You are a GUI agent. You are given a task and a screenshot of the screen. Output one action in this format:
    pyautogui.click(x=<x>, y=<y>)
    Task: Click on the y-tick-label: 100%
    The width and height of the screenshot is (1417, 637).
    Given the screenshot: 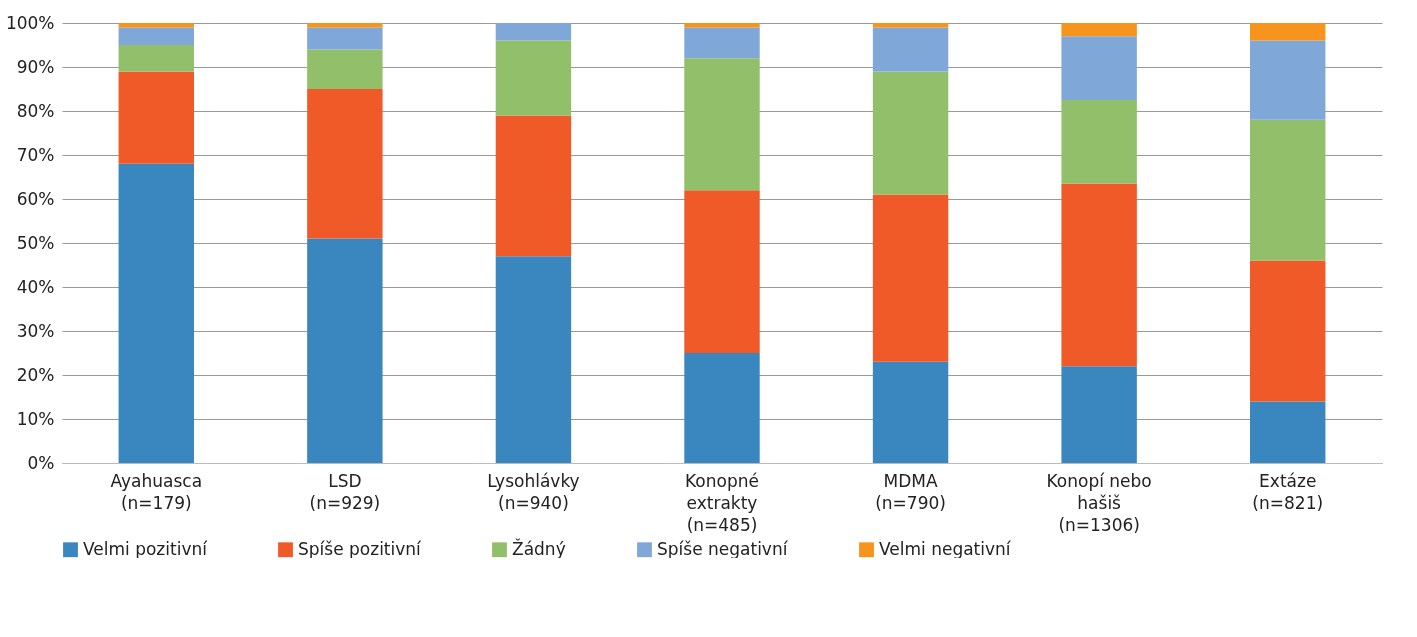 What is the action you would take?
    pyautogui.click(x=30, y=22)
    